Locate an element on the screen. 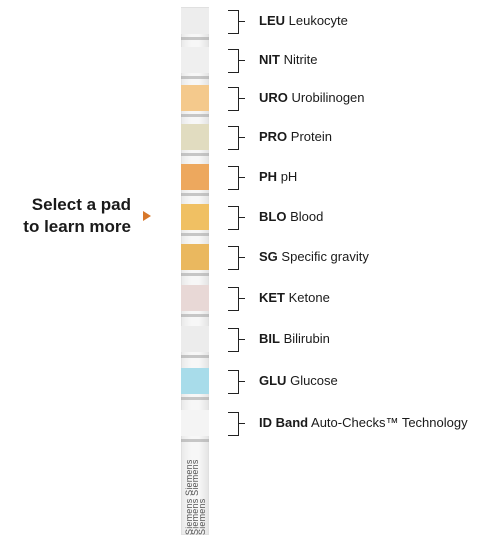  pad-abbreviation: PRO is located at coordinates (273, 136).